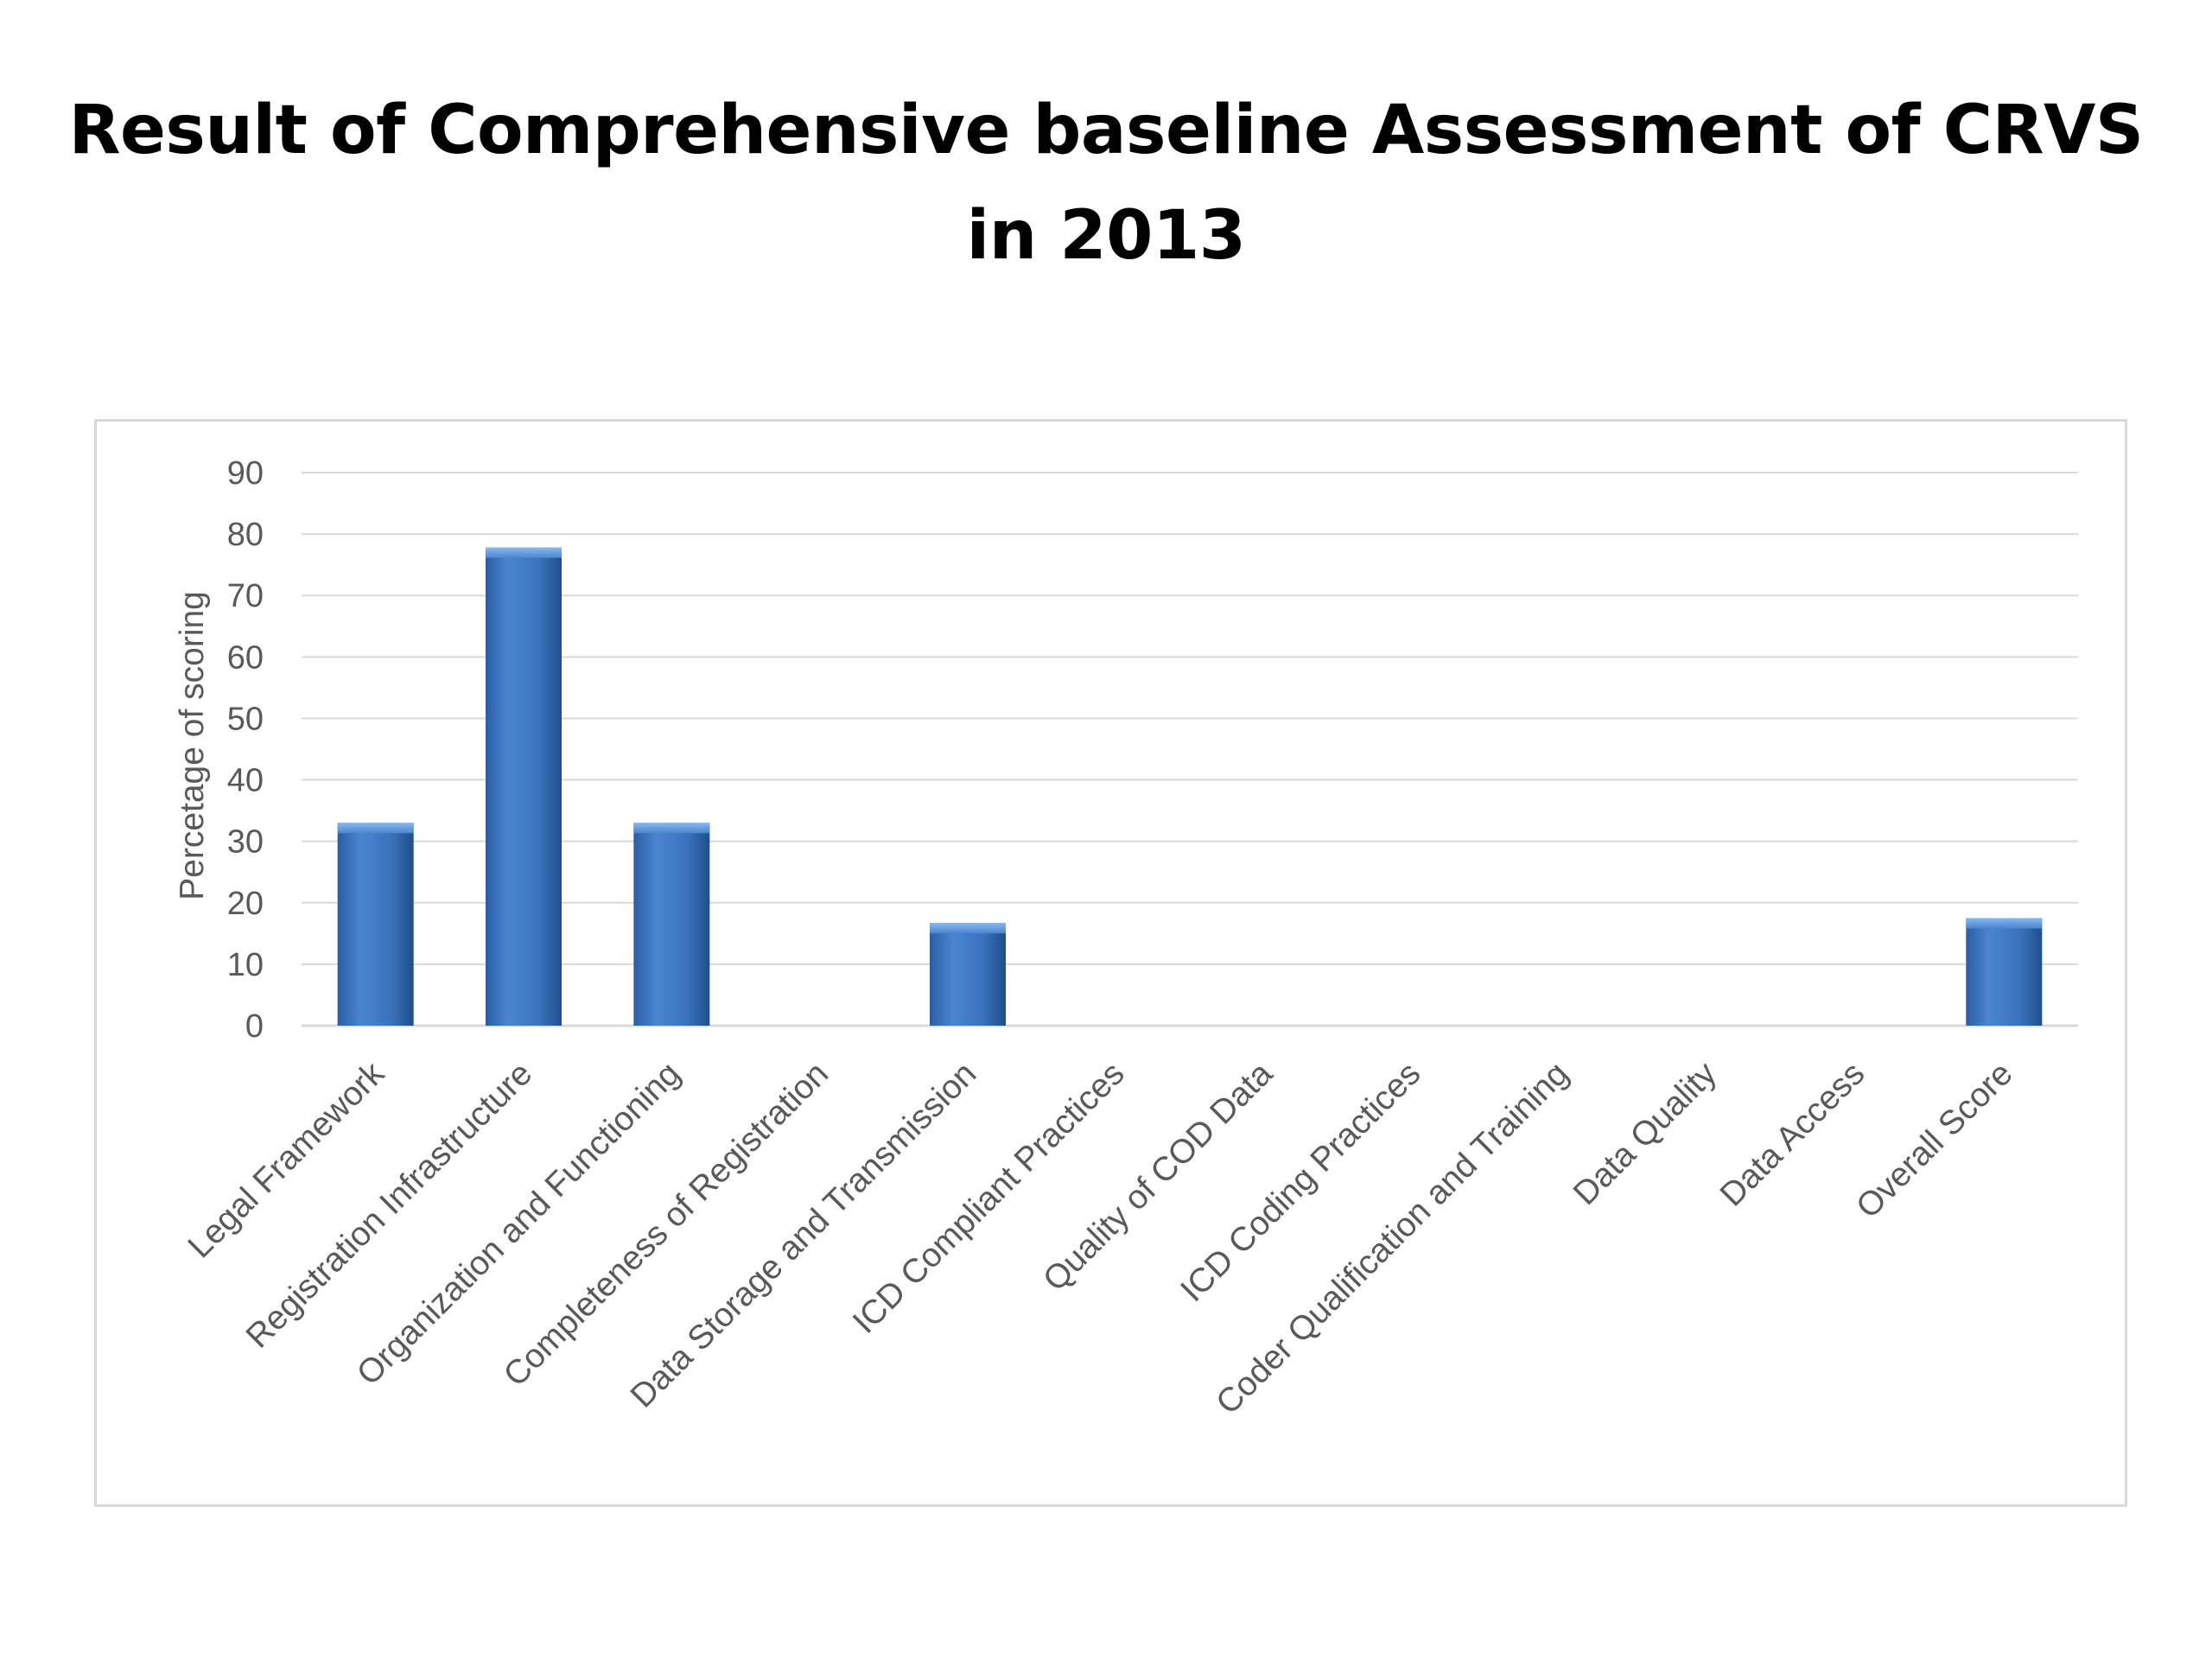  What do you see at coordinates (1106, 236) in the screenshot?
I see `slide-title-line-2: in 2013` at bounding box center [1106, 236].